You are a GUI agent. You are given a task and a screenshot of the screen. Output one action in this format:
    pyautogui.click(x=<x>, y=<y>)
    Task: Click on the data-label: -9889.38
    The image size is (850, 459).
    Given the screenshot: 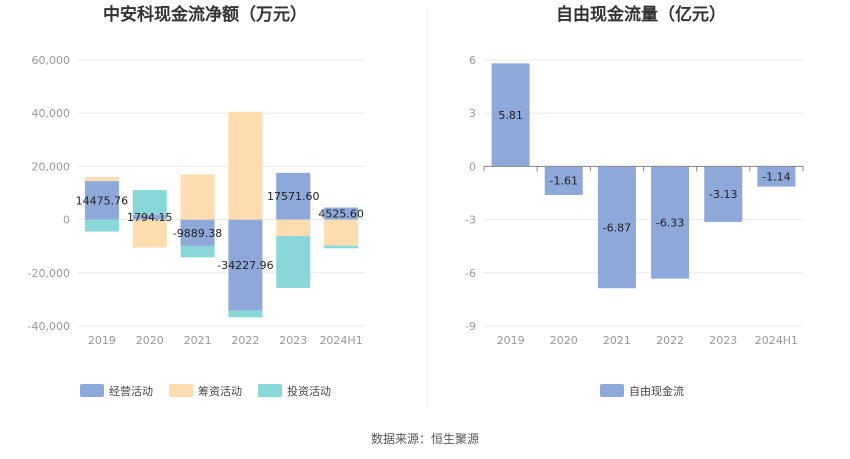 What is the action you would take?
    pyautogui.click(x=197, y=233)
    